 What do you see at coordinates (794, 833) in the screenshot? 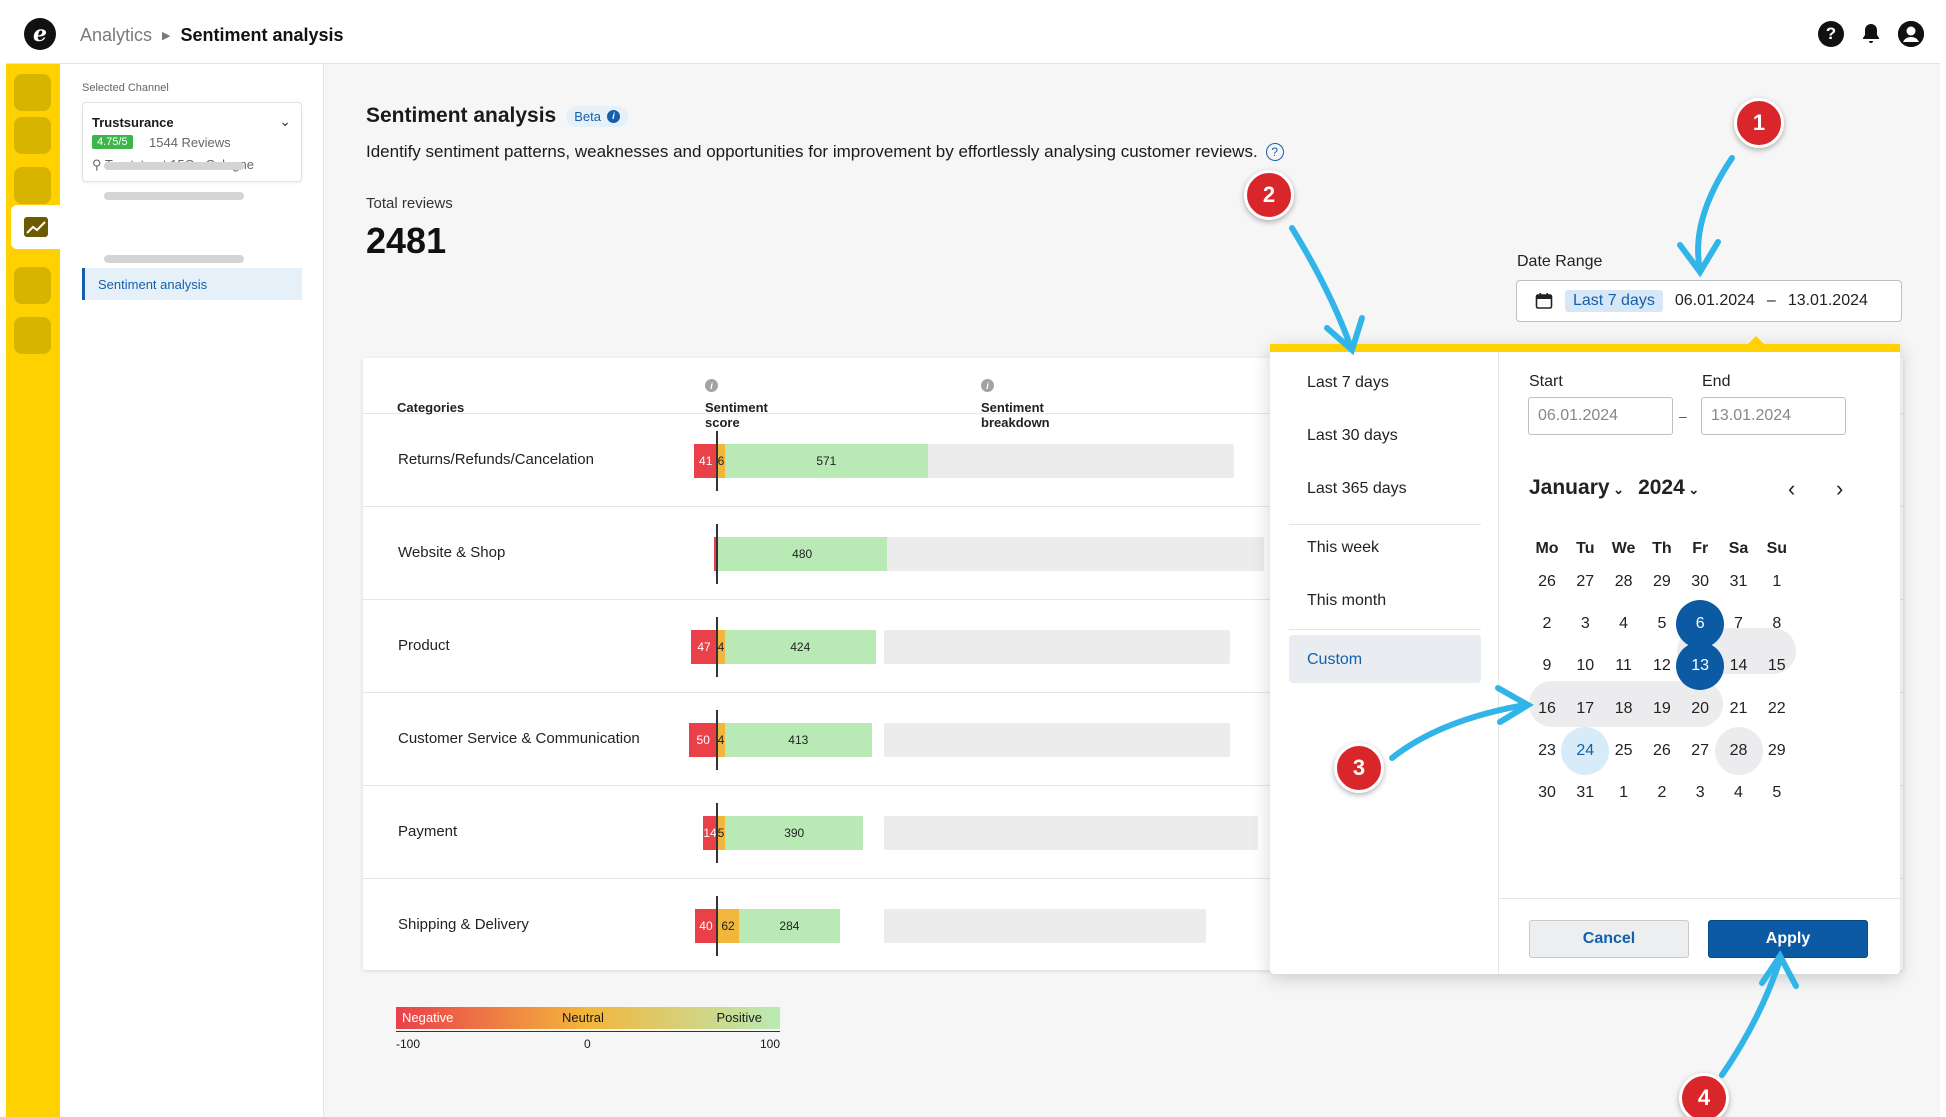
I see `positive-segment: 390` at bounding box center [794, 833].